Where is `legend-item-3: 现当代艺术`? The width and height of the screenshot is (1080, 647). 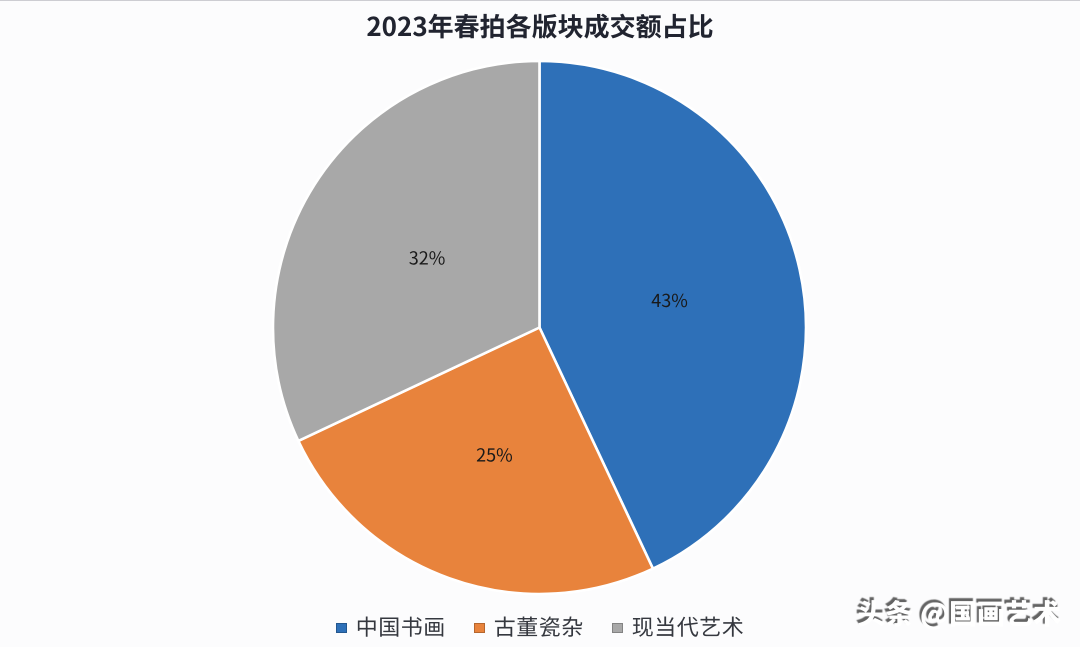 legend-item-3: 现当代艺术 is located at coordinates (678, 626).